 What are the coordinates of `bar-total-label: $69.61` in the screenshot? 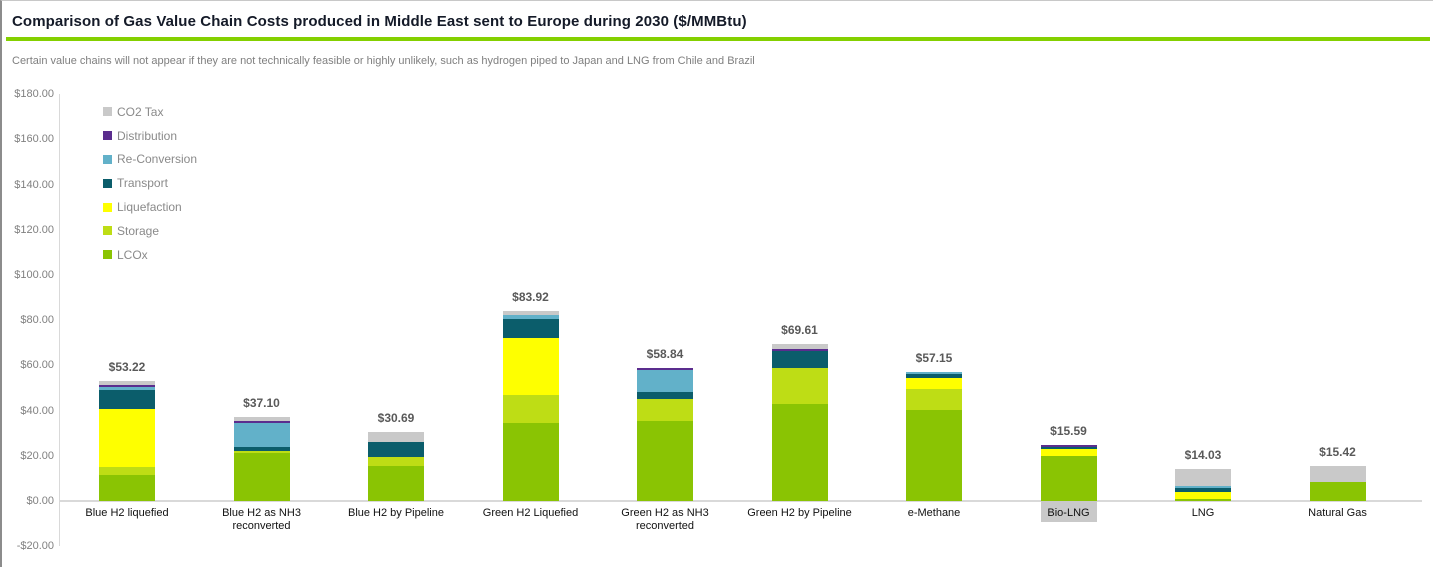 It's located at (799, 329).